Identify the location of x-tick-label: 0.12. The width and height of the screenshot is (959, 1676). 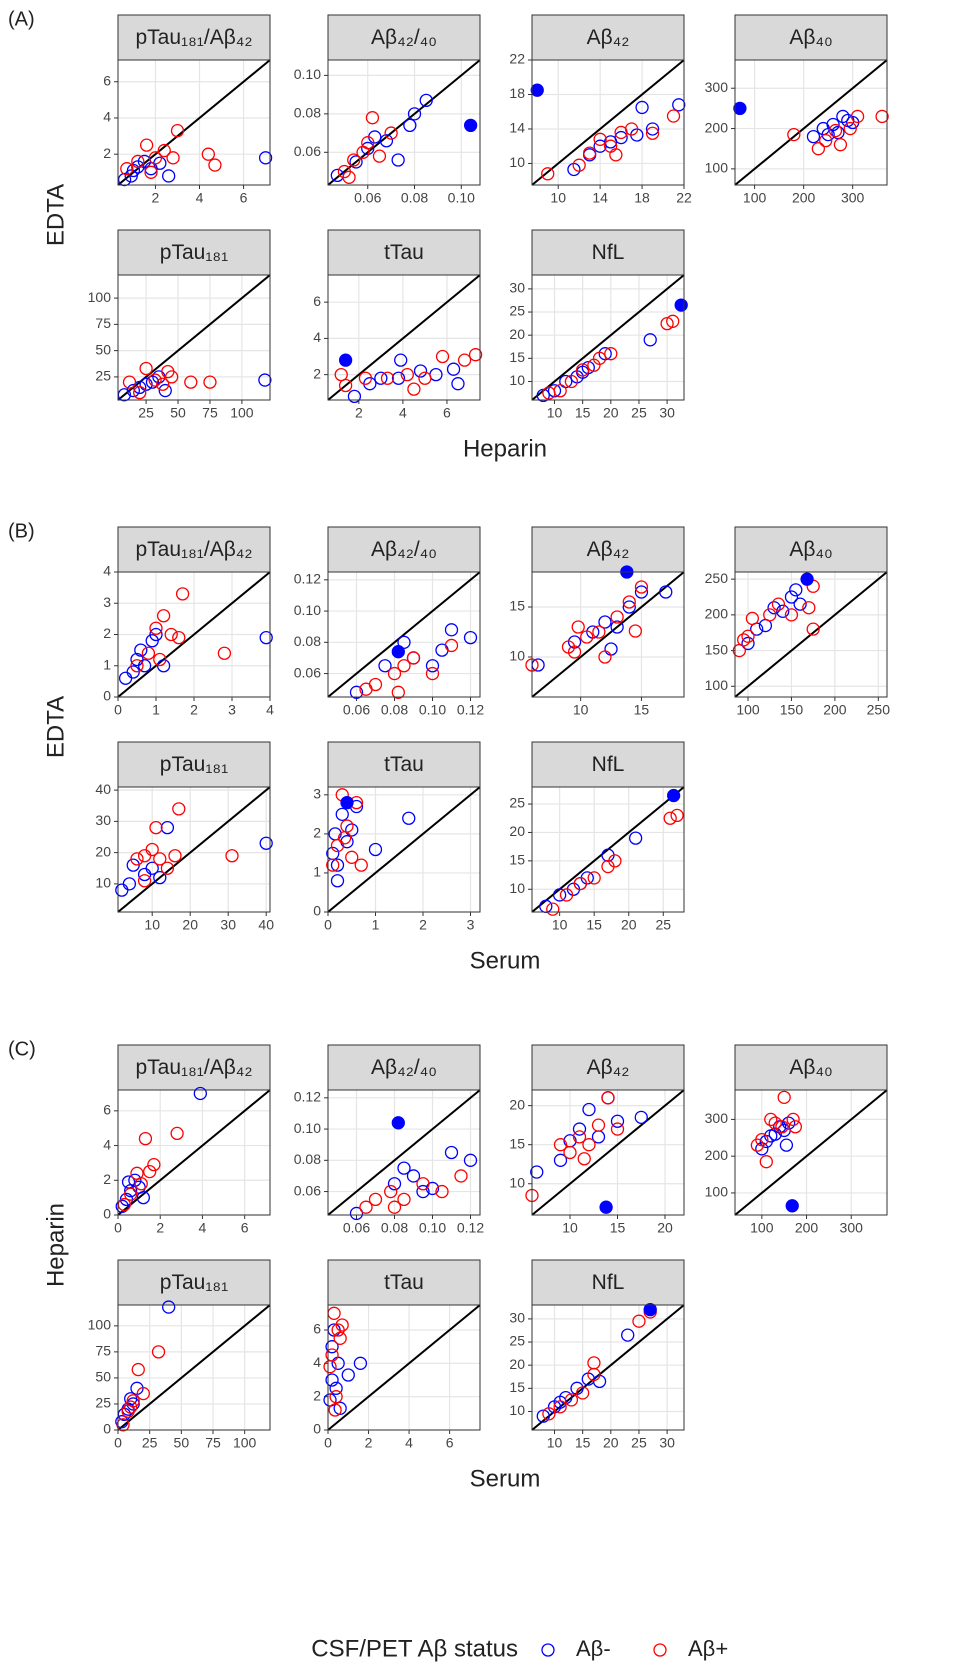
(470, 1228).